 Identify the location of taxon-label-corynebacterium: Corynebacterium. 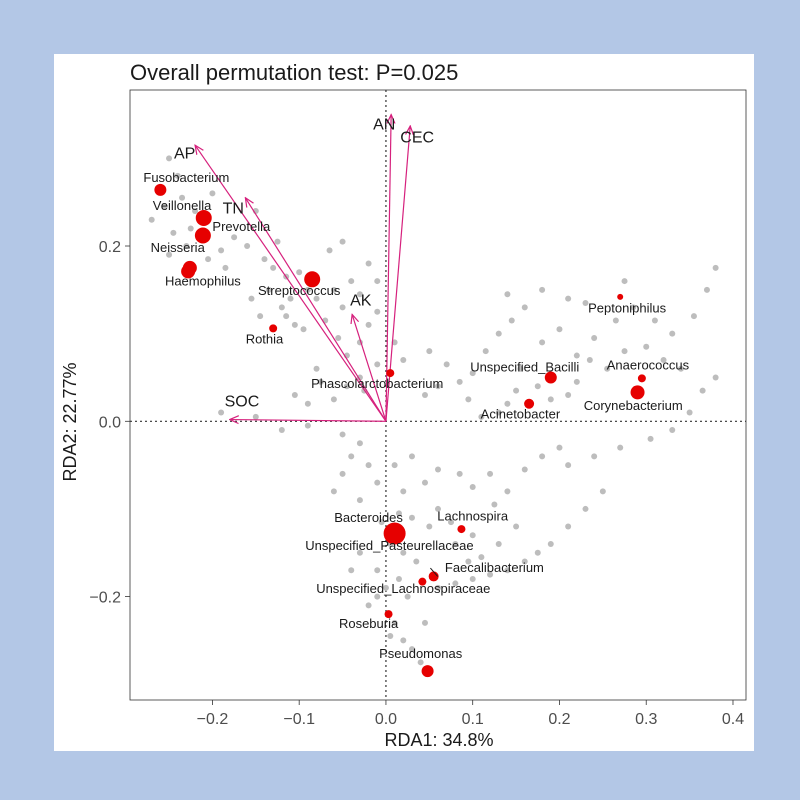
(633, 405).